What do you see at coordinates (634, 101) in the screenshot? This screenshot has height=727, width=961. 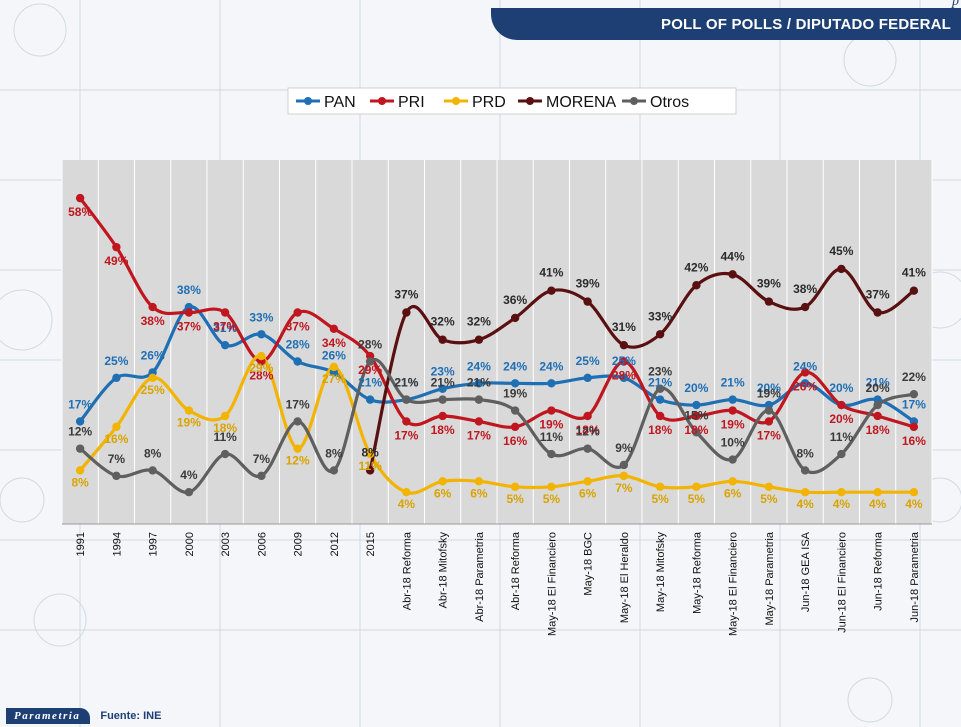 I see `legend-marker-otros` at bounding box center [634, 101].